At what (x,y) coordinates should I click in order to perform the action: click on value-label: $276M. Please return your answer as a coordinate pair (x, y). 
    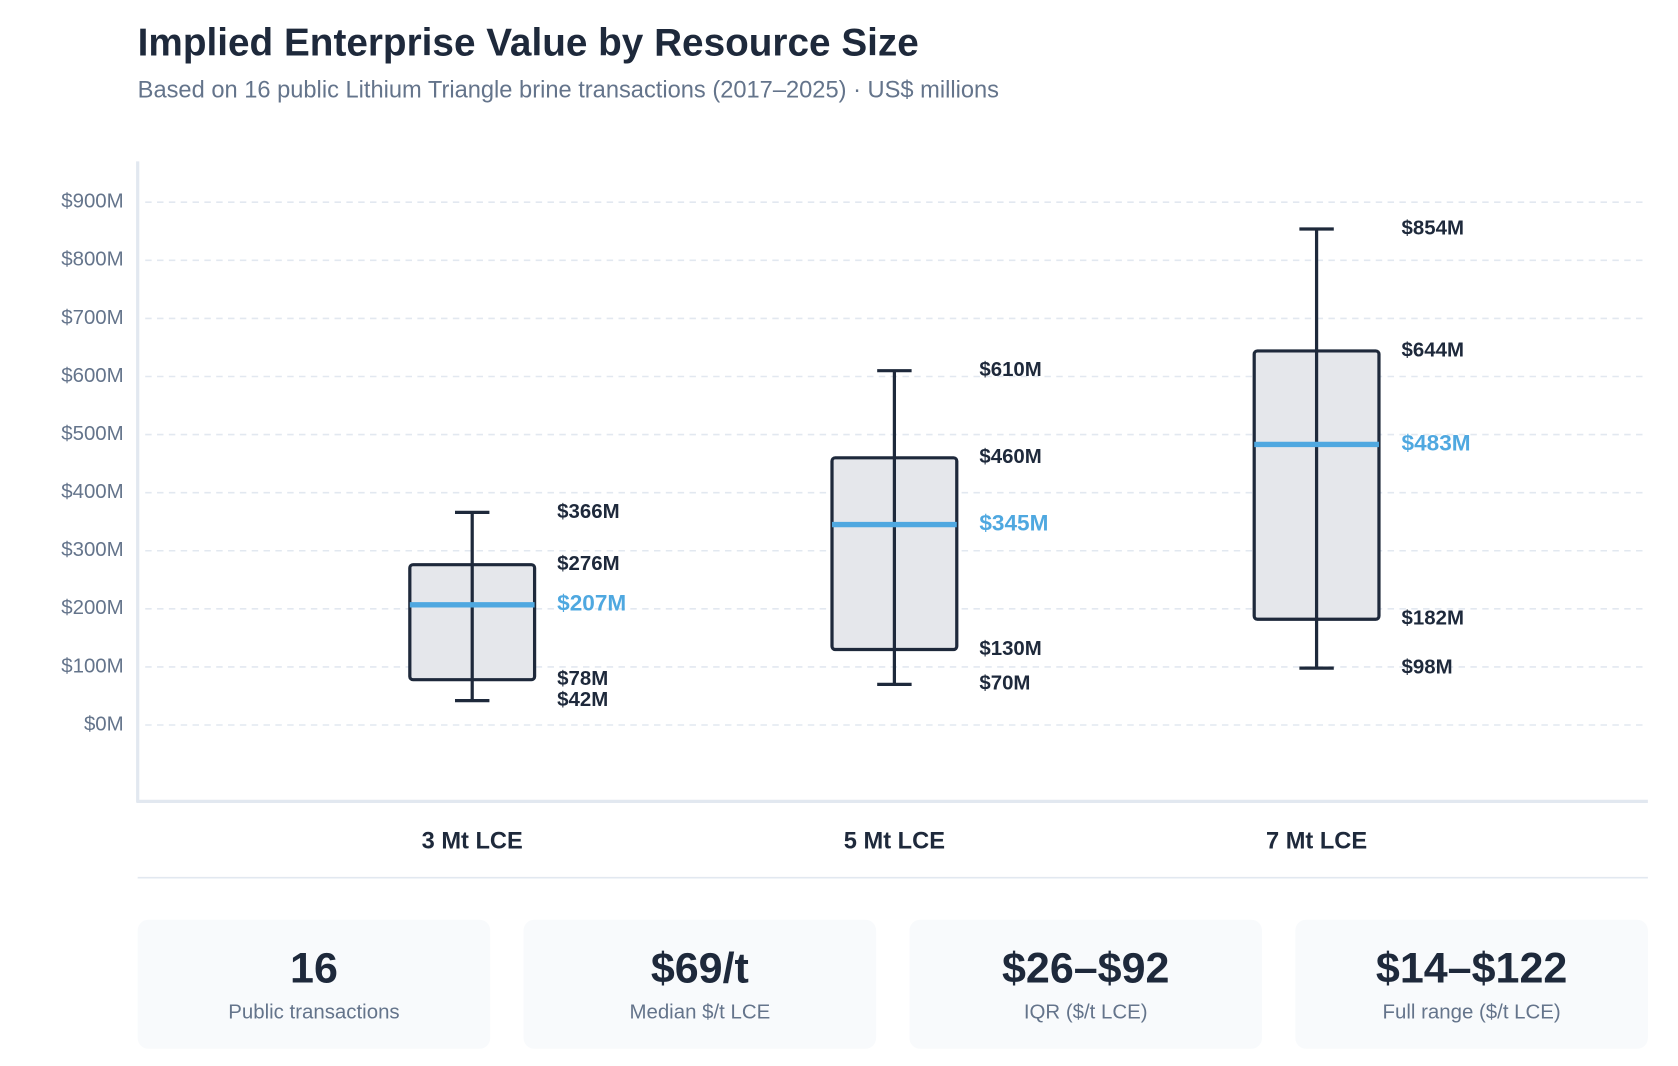
    Looking at the image, I should click on (588, 564).